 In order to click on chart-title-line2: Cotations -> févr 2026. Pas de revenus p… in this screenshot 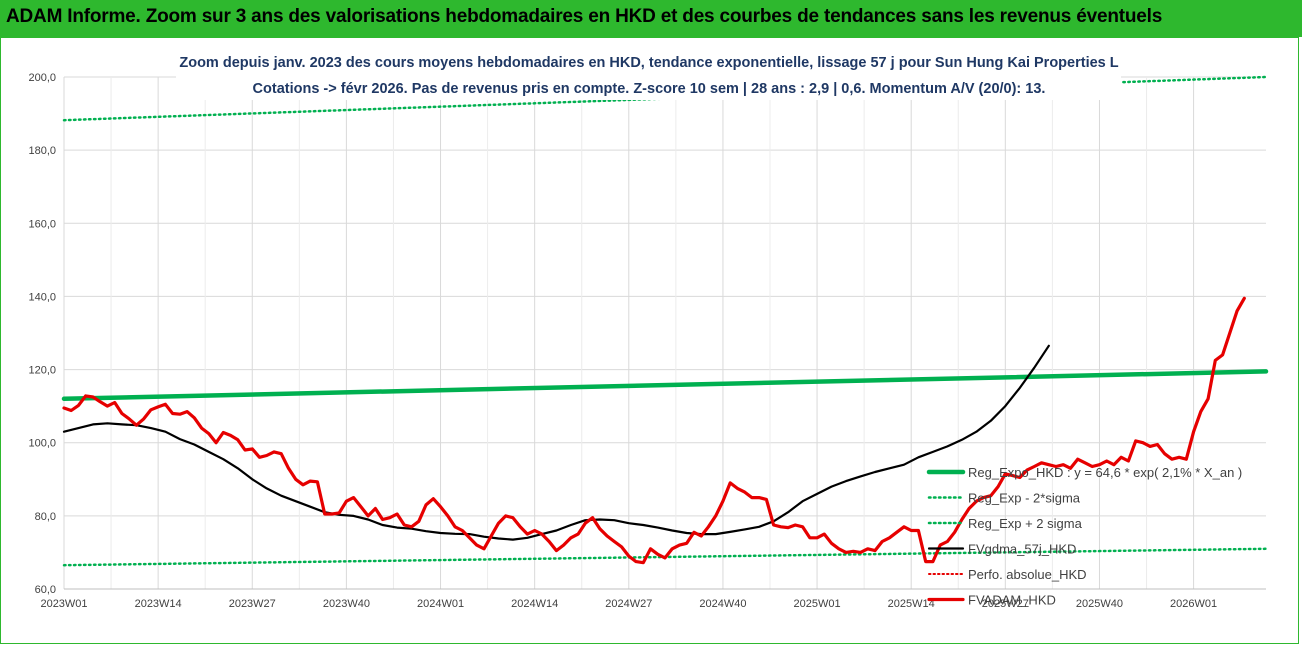, I will do `click(649, 89)`.